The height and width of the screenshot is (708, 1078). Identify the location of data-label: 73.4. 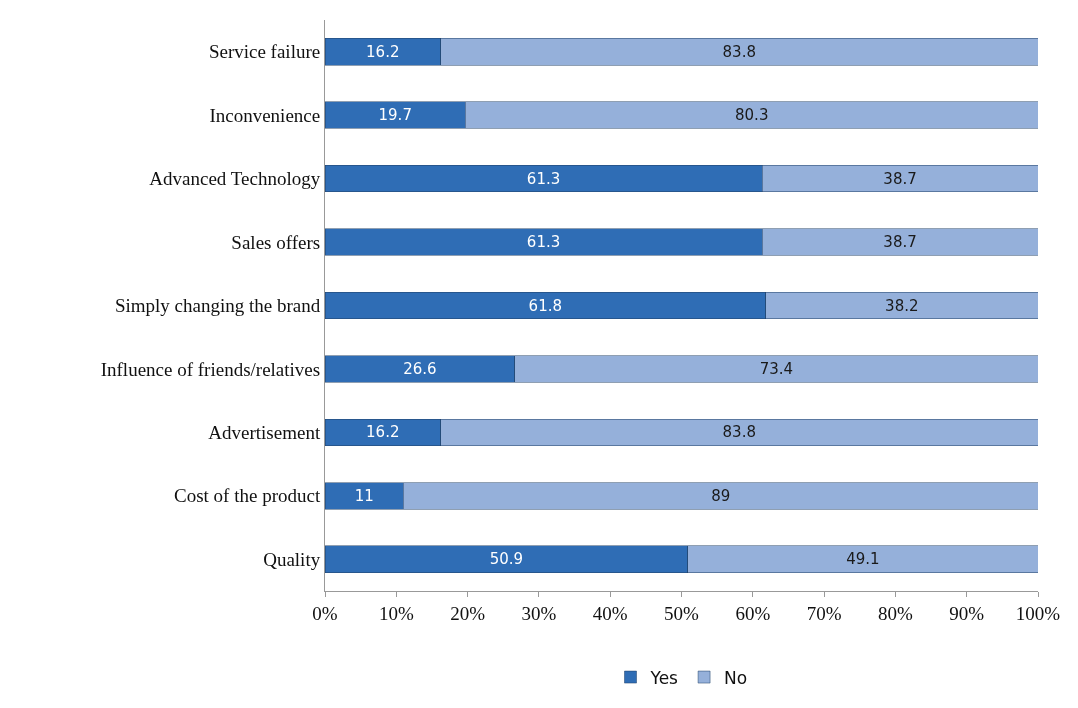
(776, 368).